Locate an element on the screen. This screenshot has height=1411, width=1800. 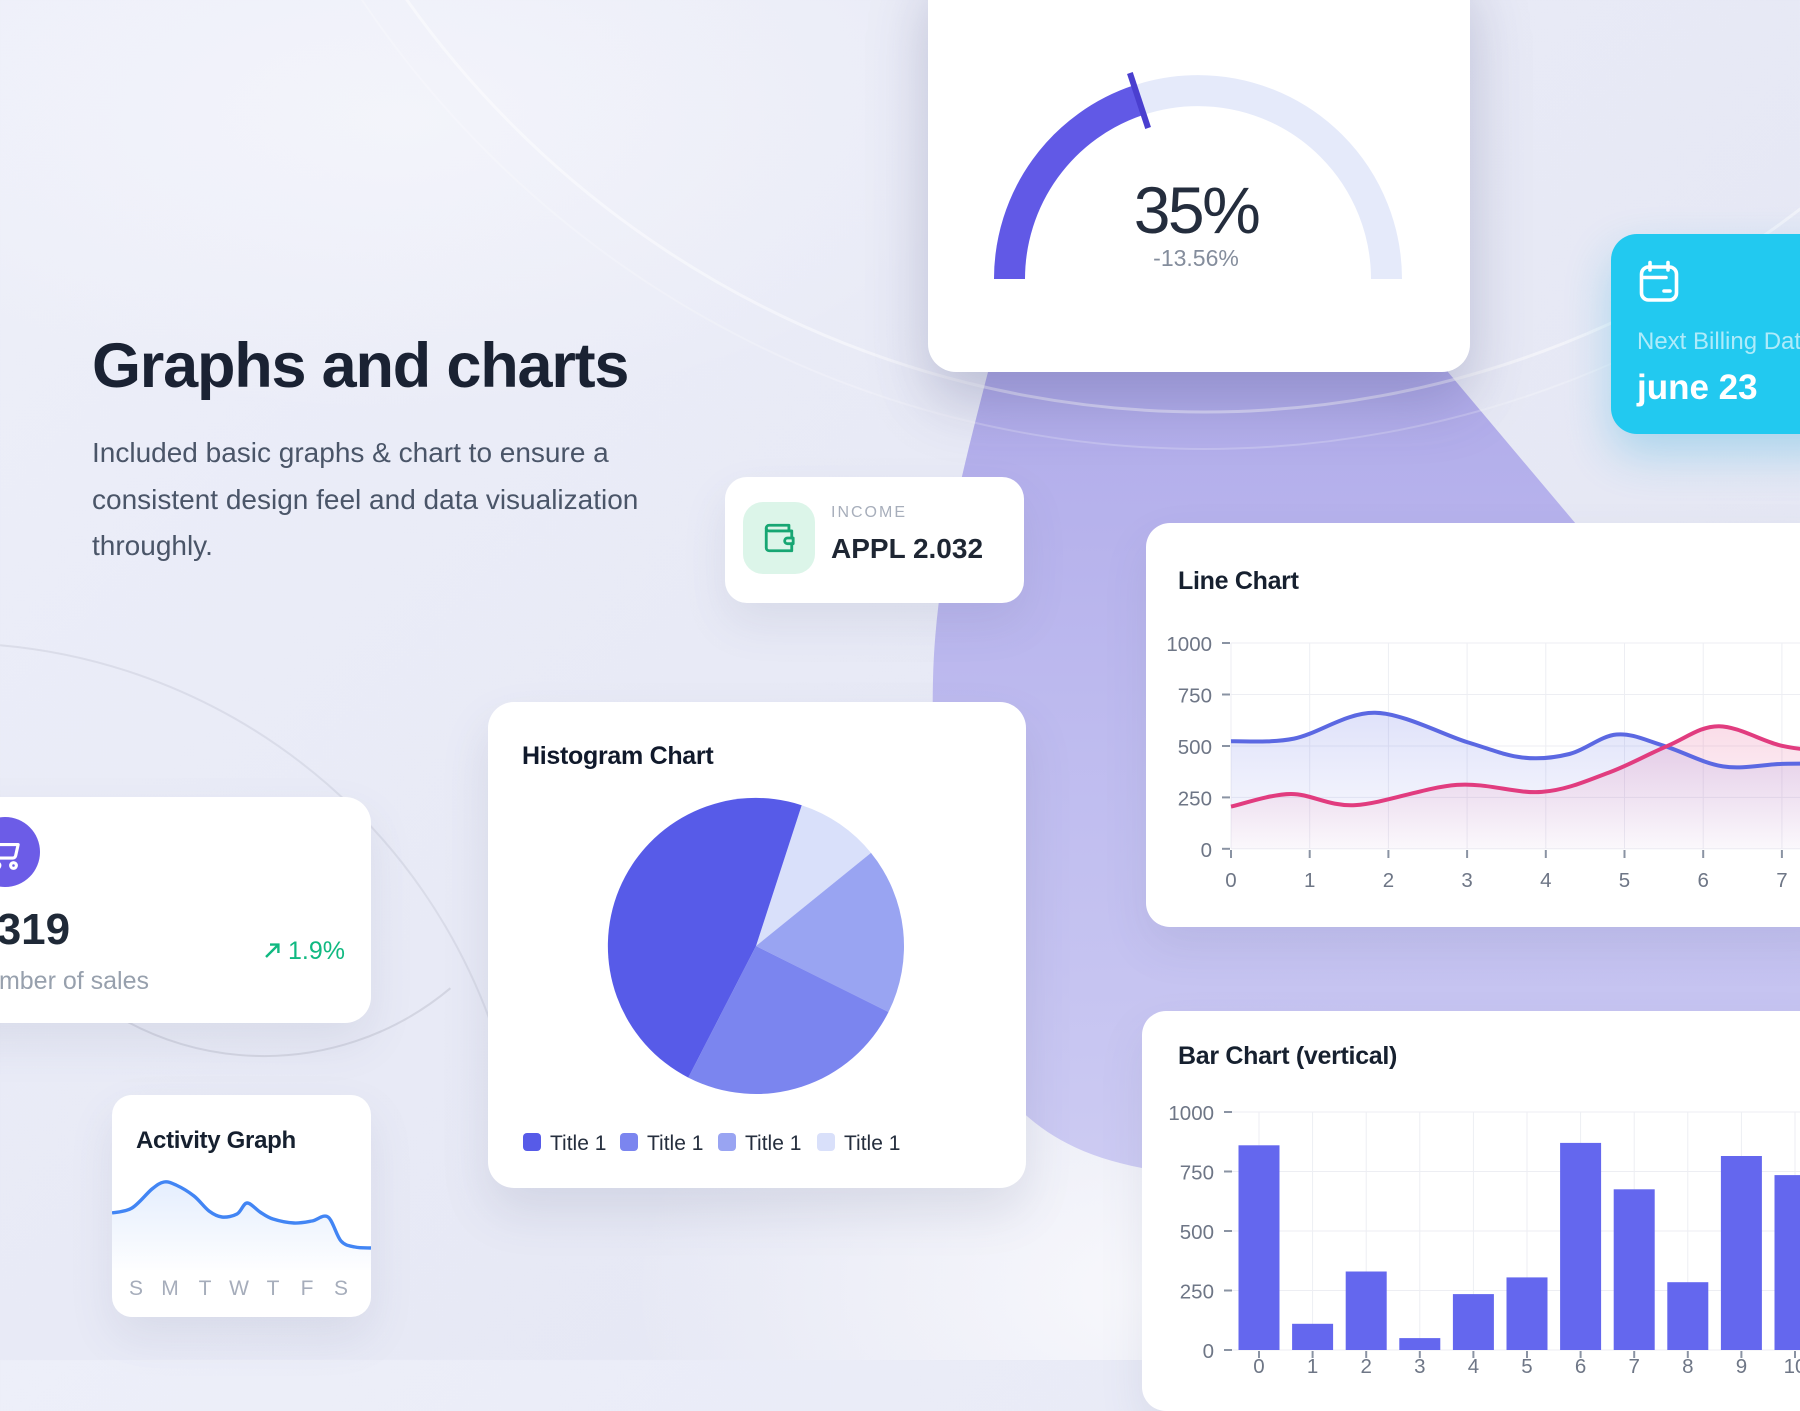
svg-text: 10 is located at coordinates (1792, 1366).